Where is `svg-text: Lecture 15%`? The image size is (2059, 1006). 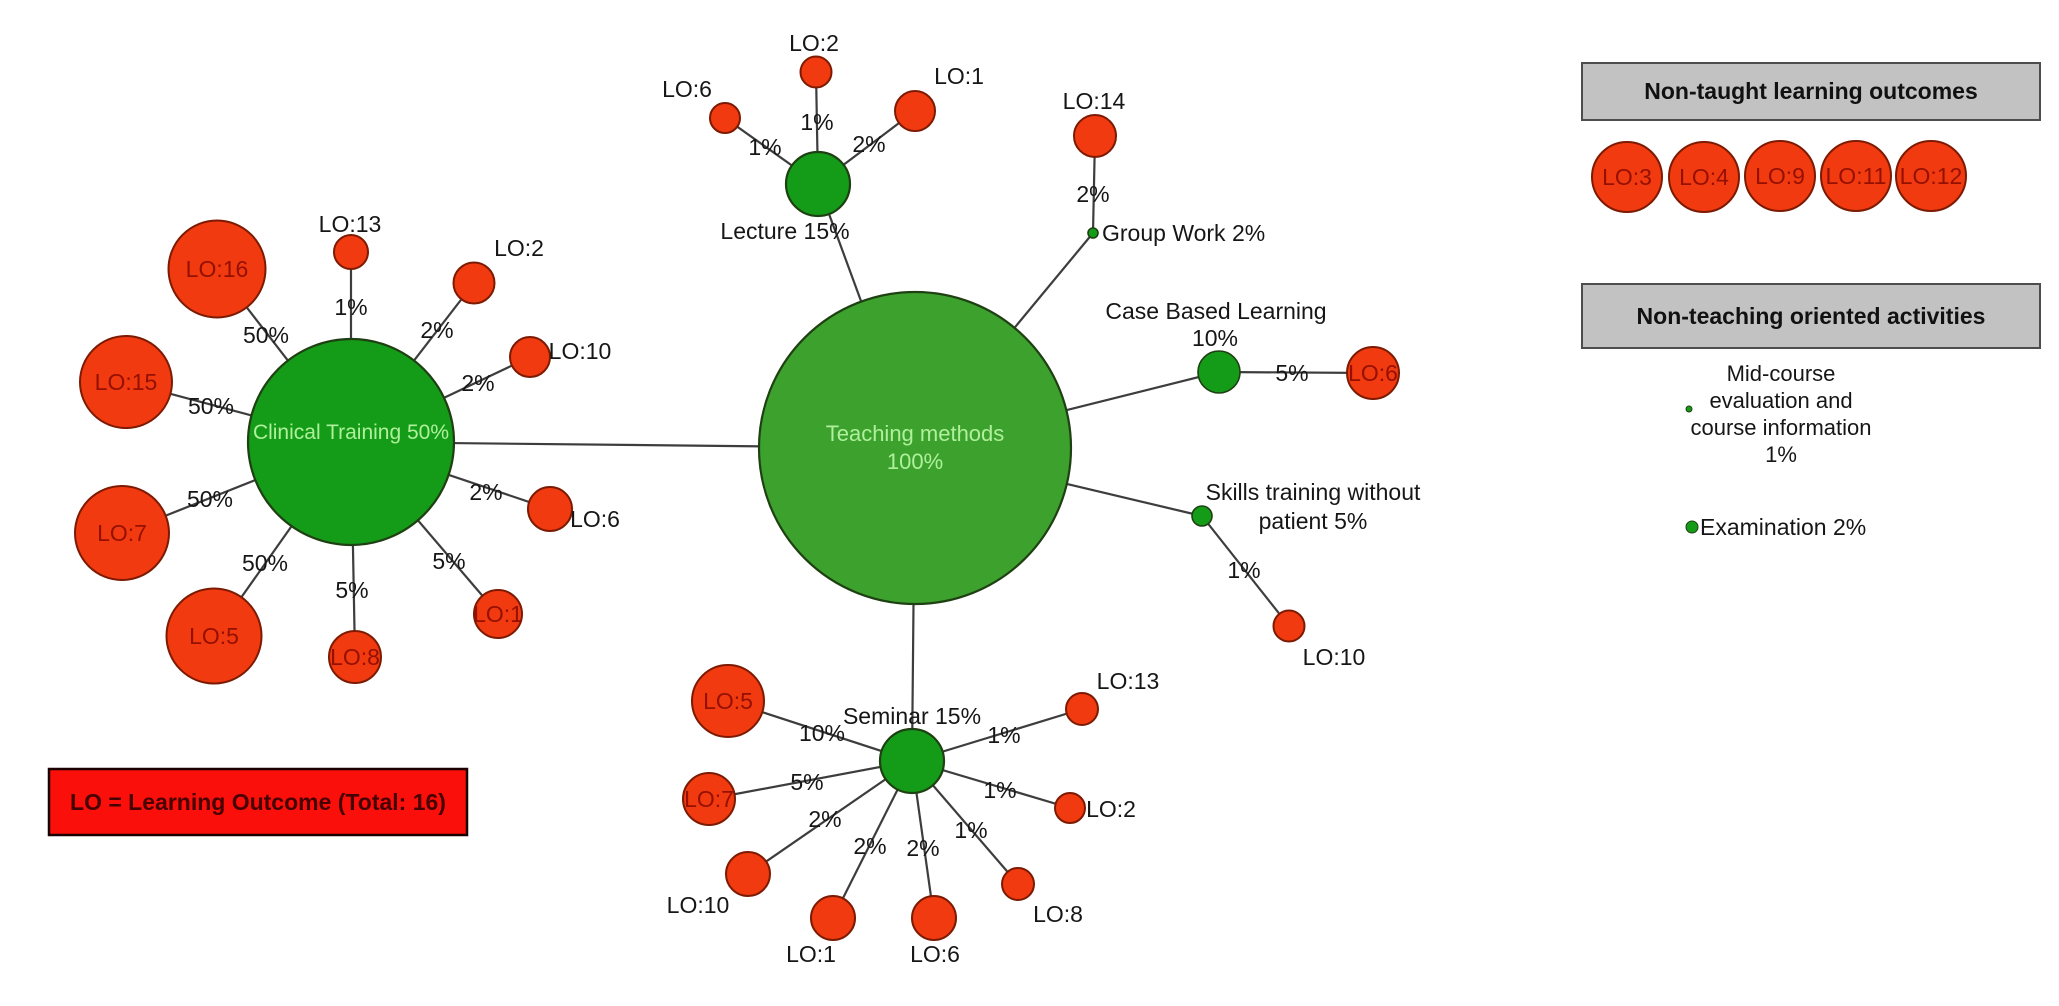
svg-text: Lecture 15% is located at coordinates (784, 231).